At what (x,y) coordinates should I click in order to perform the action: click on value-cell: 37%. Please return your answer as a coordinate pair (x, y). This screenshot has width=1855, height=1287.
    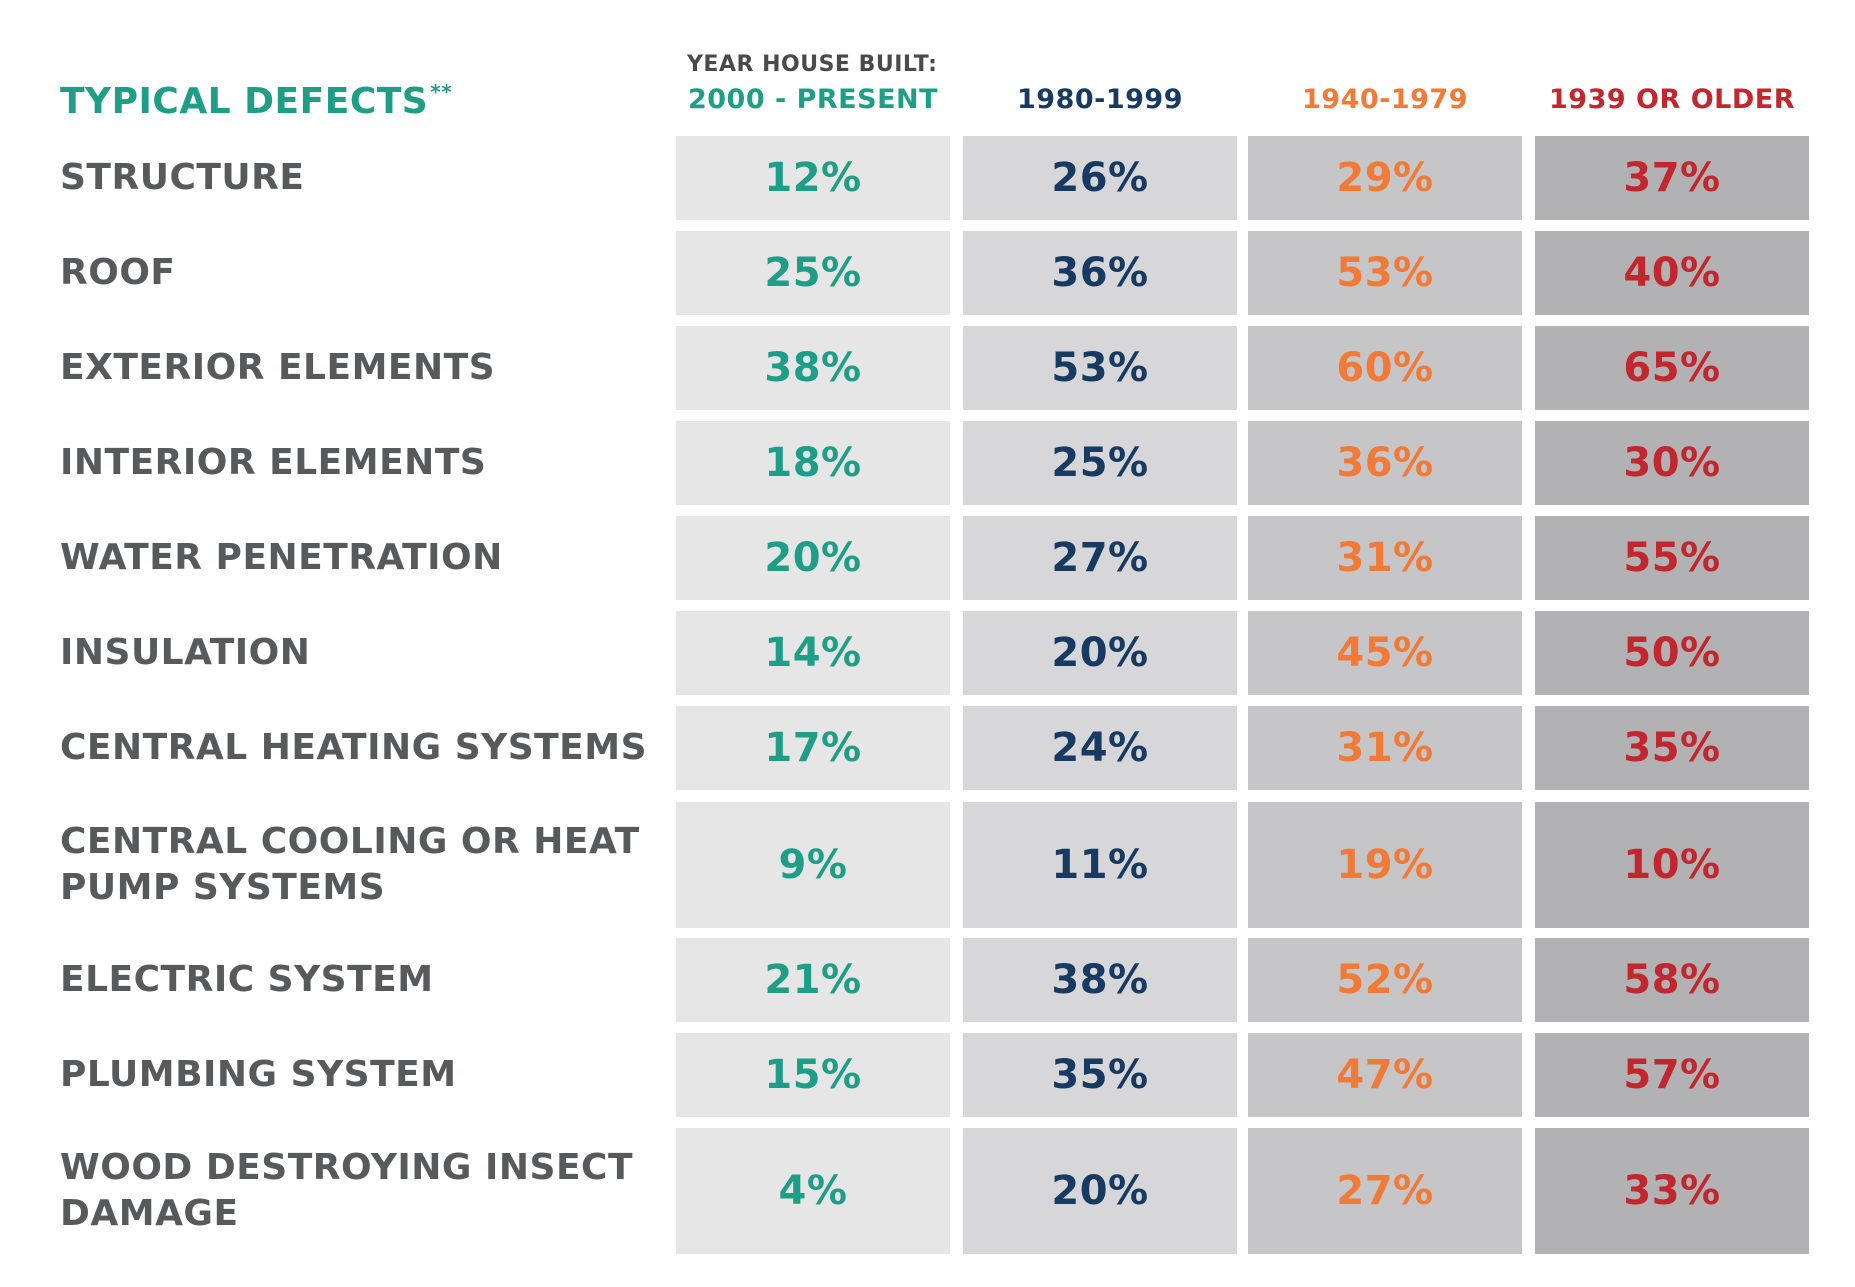
    Looking at the image, I should click on (1672, 178).